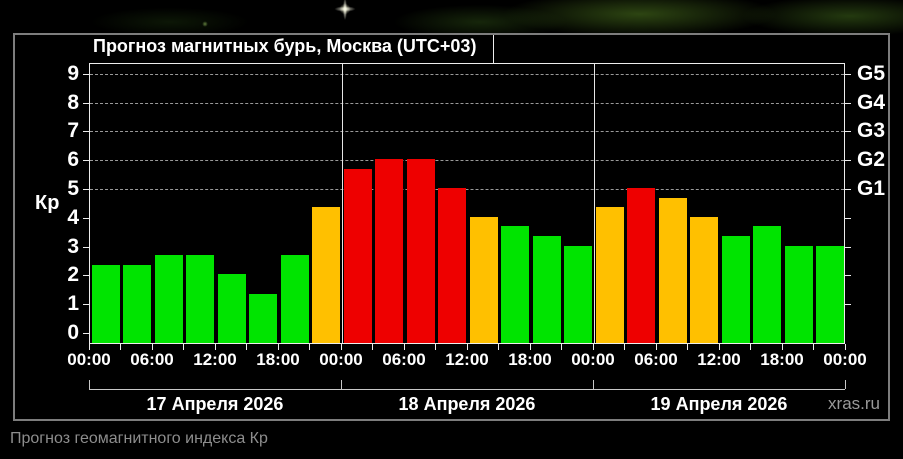 Image resolution: width=903 pixels, height=459 pixels. I want to click on y-tick-label: 8, so click(73, 102).